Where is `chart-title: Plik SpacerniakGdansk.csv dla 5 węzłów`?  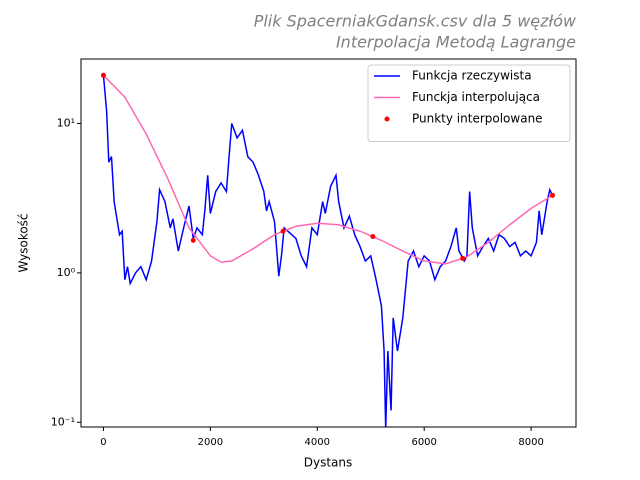
chart-title: Plik SpacerniakGdansk.csv dla 5 węzłów is located at coordinates (415, 21).